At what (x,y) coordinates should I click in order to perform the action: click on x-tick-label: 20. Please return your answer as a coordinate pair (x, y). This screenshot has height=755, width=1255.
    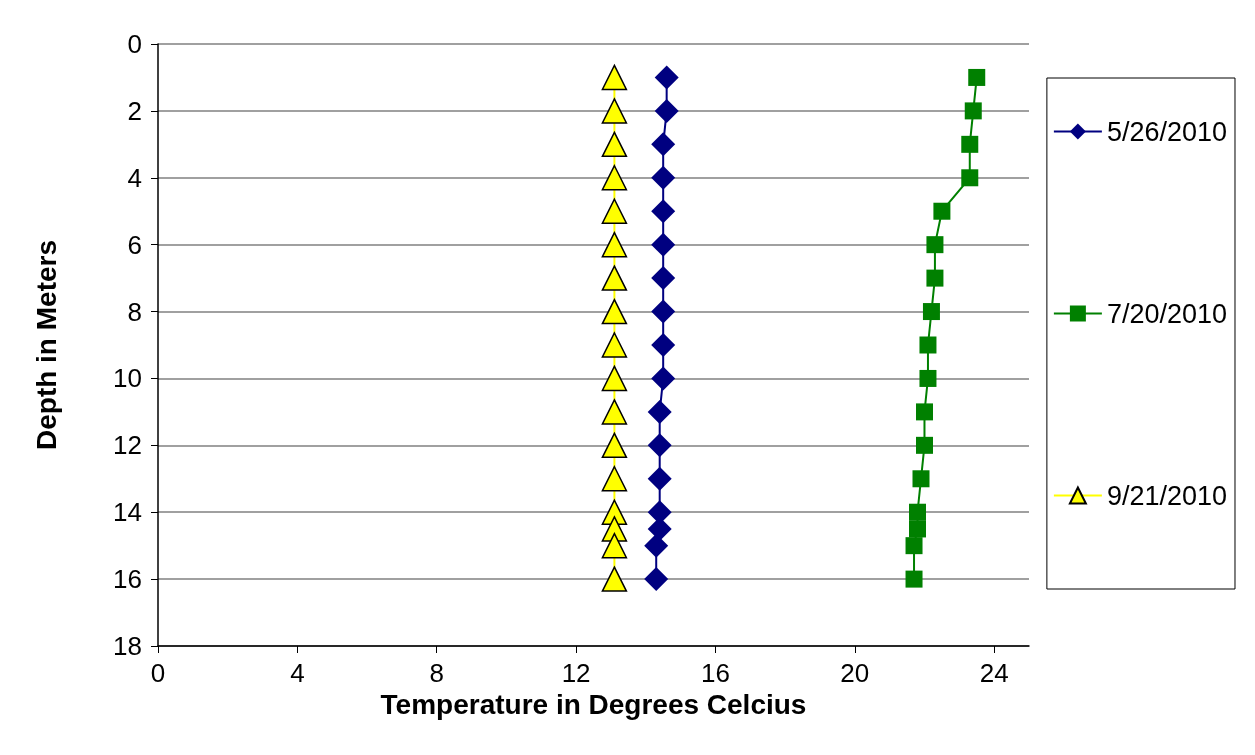
    Looking at the image, I should click on (855, 673).